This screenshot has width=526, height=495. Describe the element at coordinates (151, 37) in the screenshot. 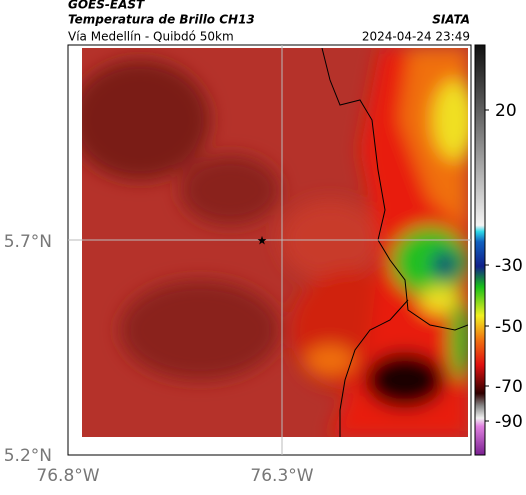

I see `subtitle: Vía Medellín - Quibdó 50km` at that location.